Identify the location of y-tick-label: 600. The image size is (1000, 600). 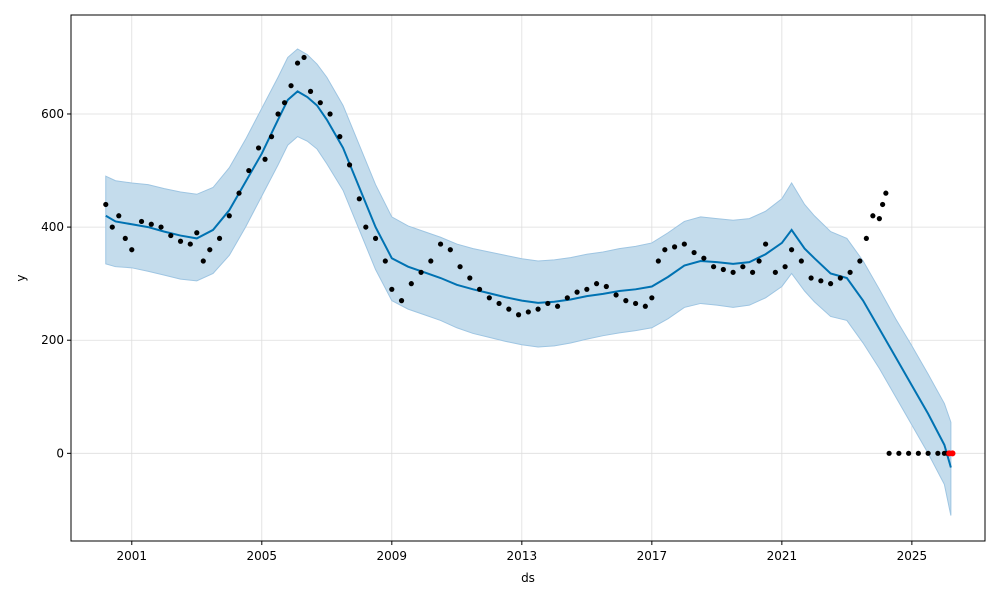
(52, 114).